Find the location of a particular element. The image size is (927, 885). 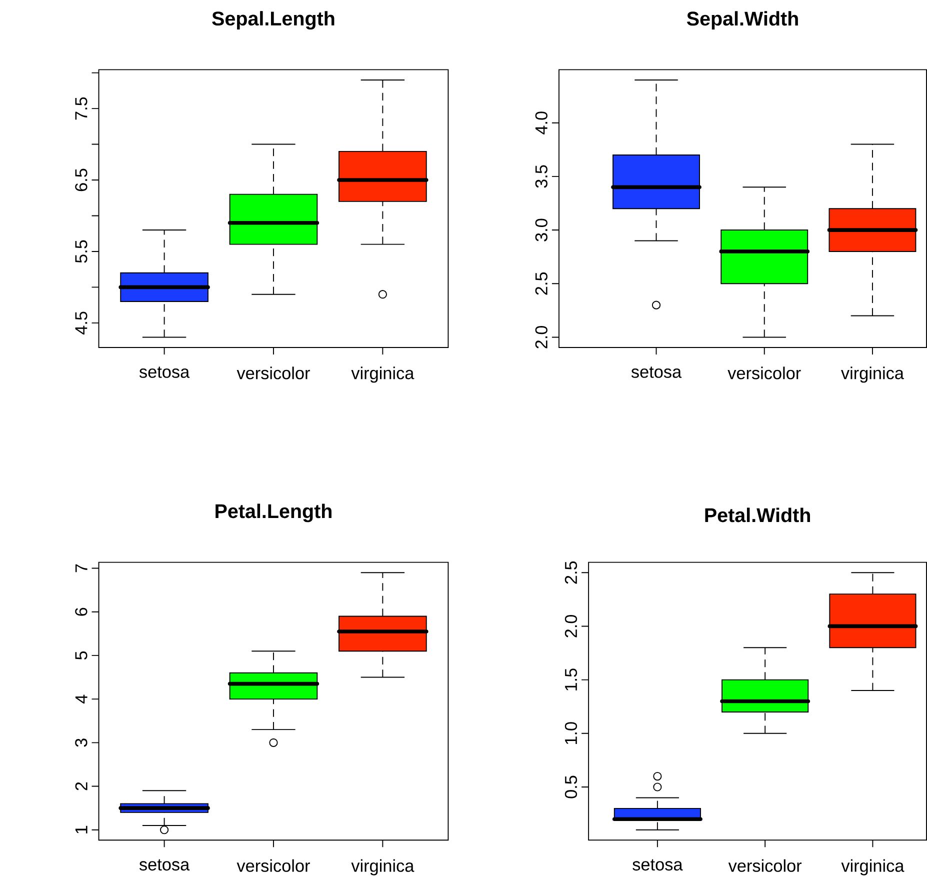

y-tick-label: 6 is located at coordinates (81, 612).